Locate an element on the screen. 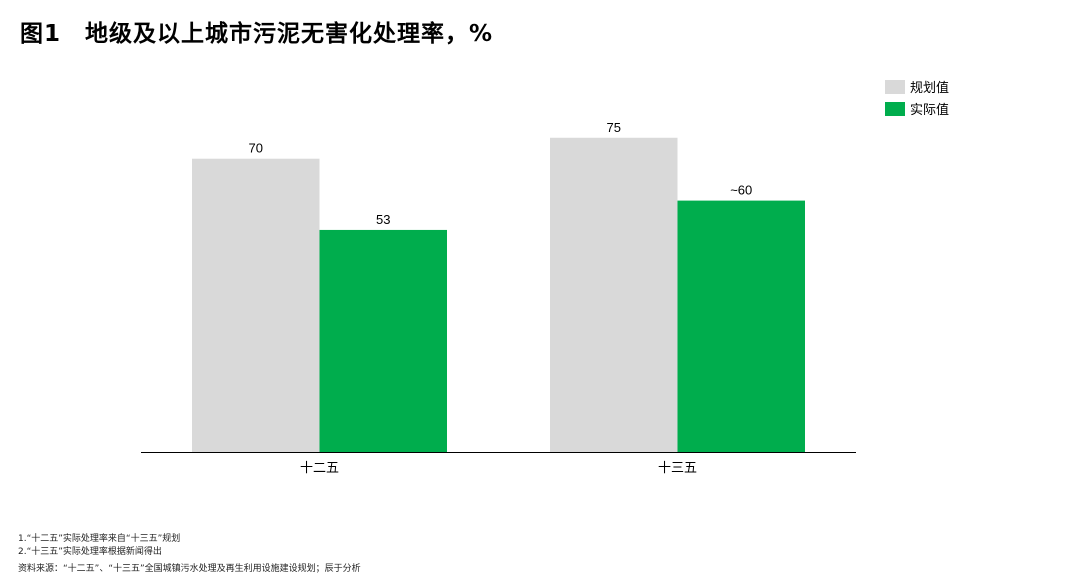 The image size is (1080, 577). data-label: 75 is located at coordinates (614, 127).